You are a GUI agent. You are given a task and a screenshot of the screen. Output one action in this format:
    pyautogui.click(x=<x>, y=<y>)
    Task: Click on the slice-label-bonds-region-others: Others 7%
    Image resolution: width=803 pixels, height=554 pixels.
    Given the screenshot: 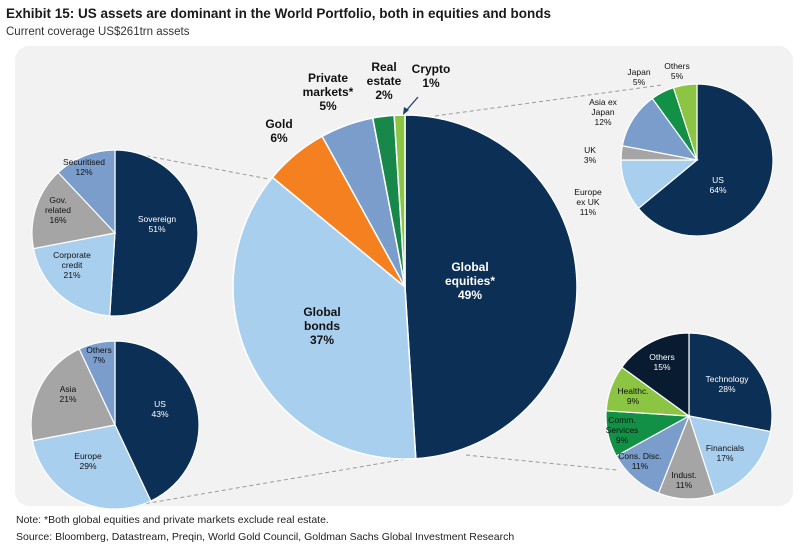 What is the action you would take?
    pyautogui.click(x=99, y=355)
    